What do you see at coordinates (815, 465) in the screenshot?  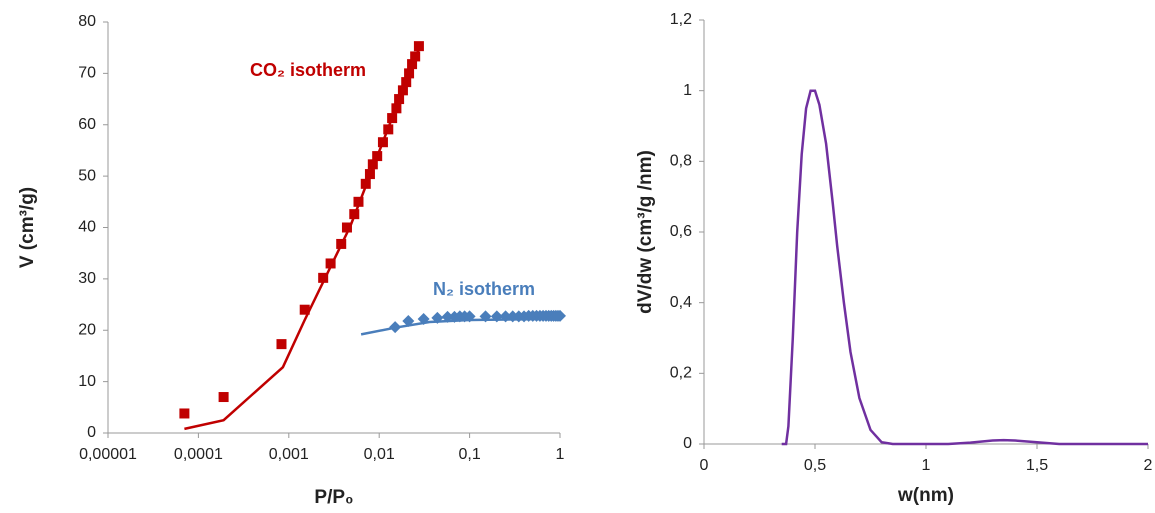 I see `x-tick-label: 0,5` at bounding box center [815, 465].